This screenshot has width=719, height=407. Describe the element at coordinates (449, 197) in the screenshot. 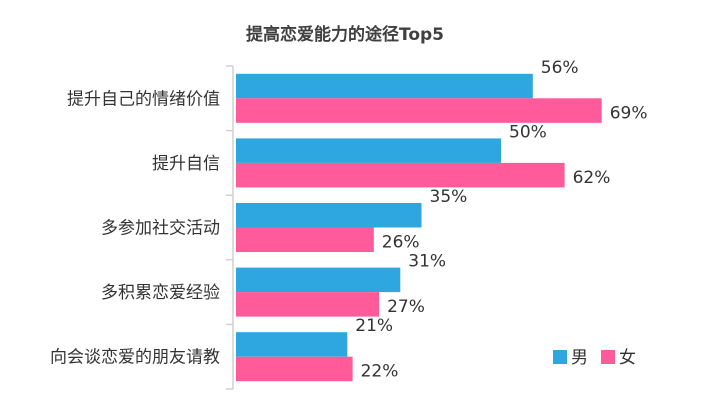

I see `data-label: 35%` at that location.